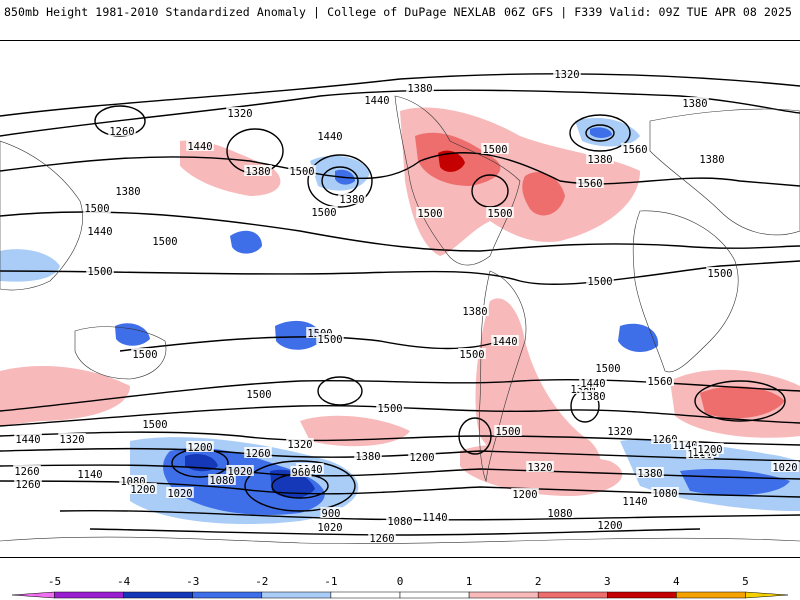 Image resolution: width=800 pixels, height=600 pixels. I want to click on contour-label: 960, so click(301, 473).